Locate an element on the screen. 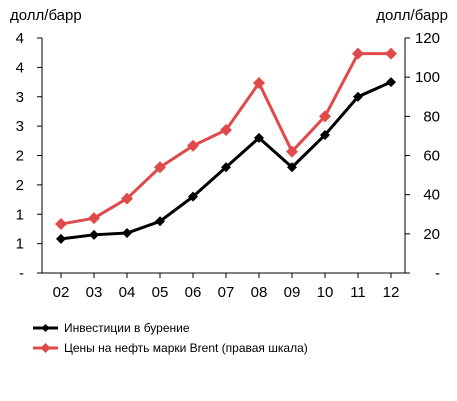 Image resolution: width=457 pixels, height=401 pixels. right-axis-unit: долл/барр is located at coordinates (412, 15).